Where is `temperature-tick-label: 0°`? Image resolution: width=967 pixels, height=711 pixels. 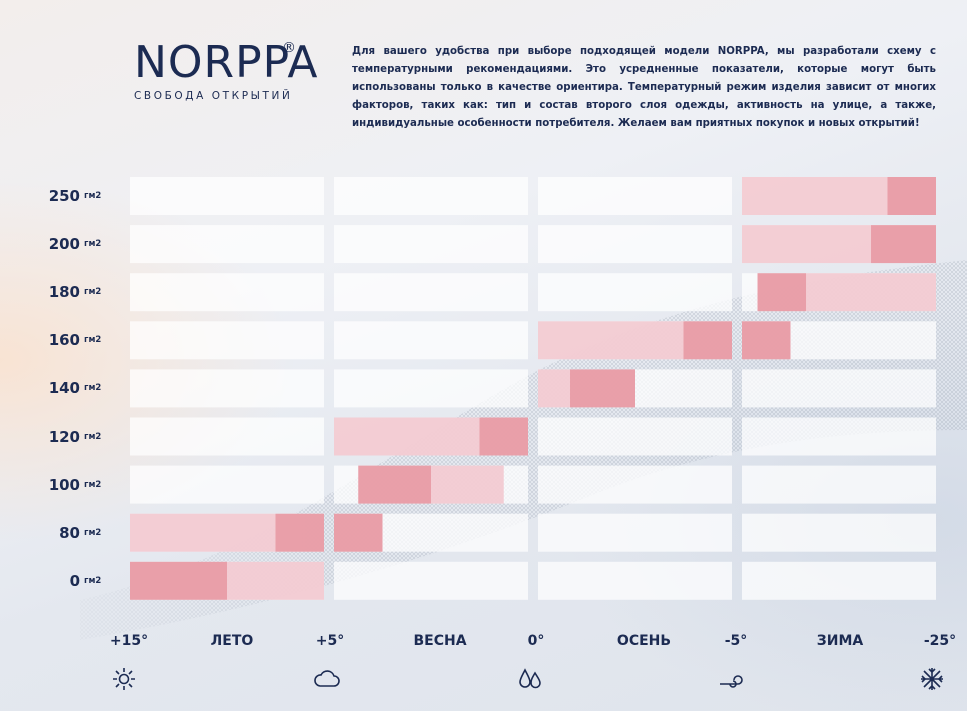
temperature-tick-label: 0° is located at coordinates (536, 641).